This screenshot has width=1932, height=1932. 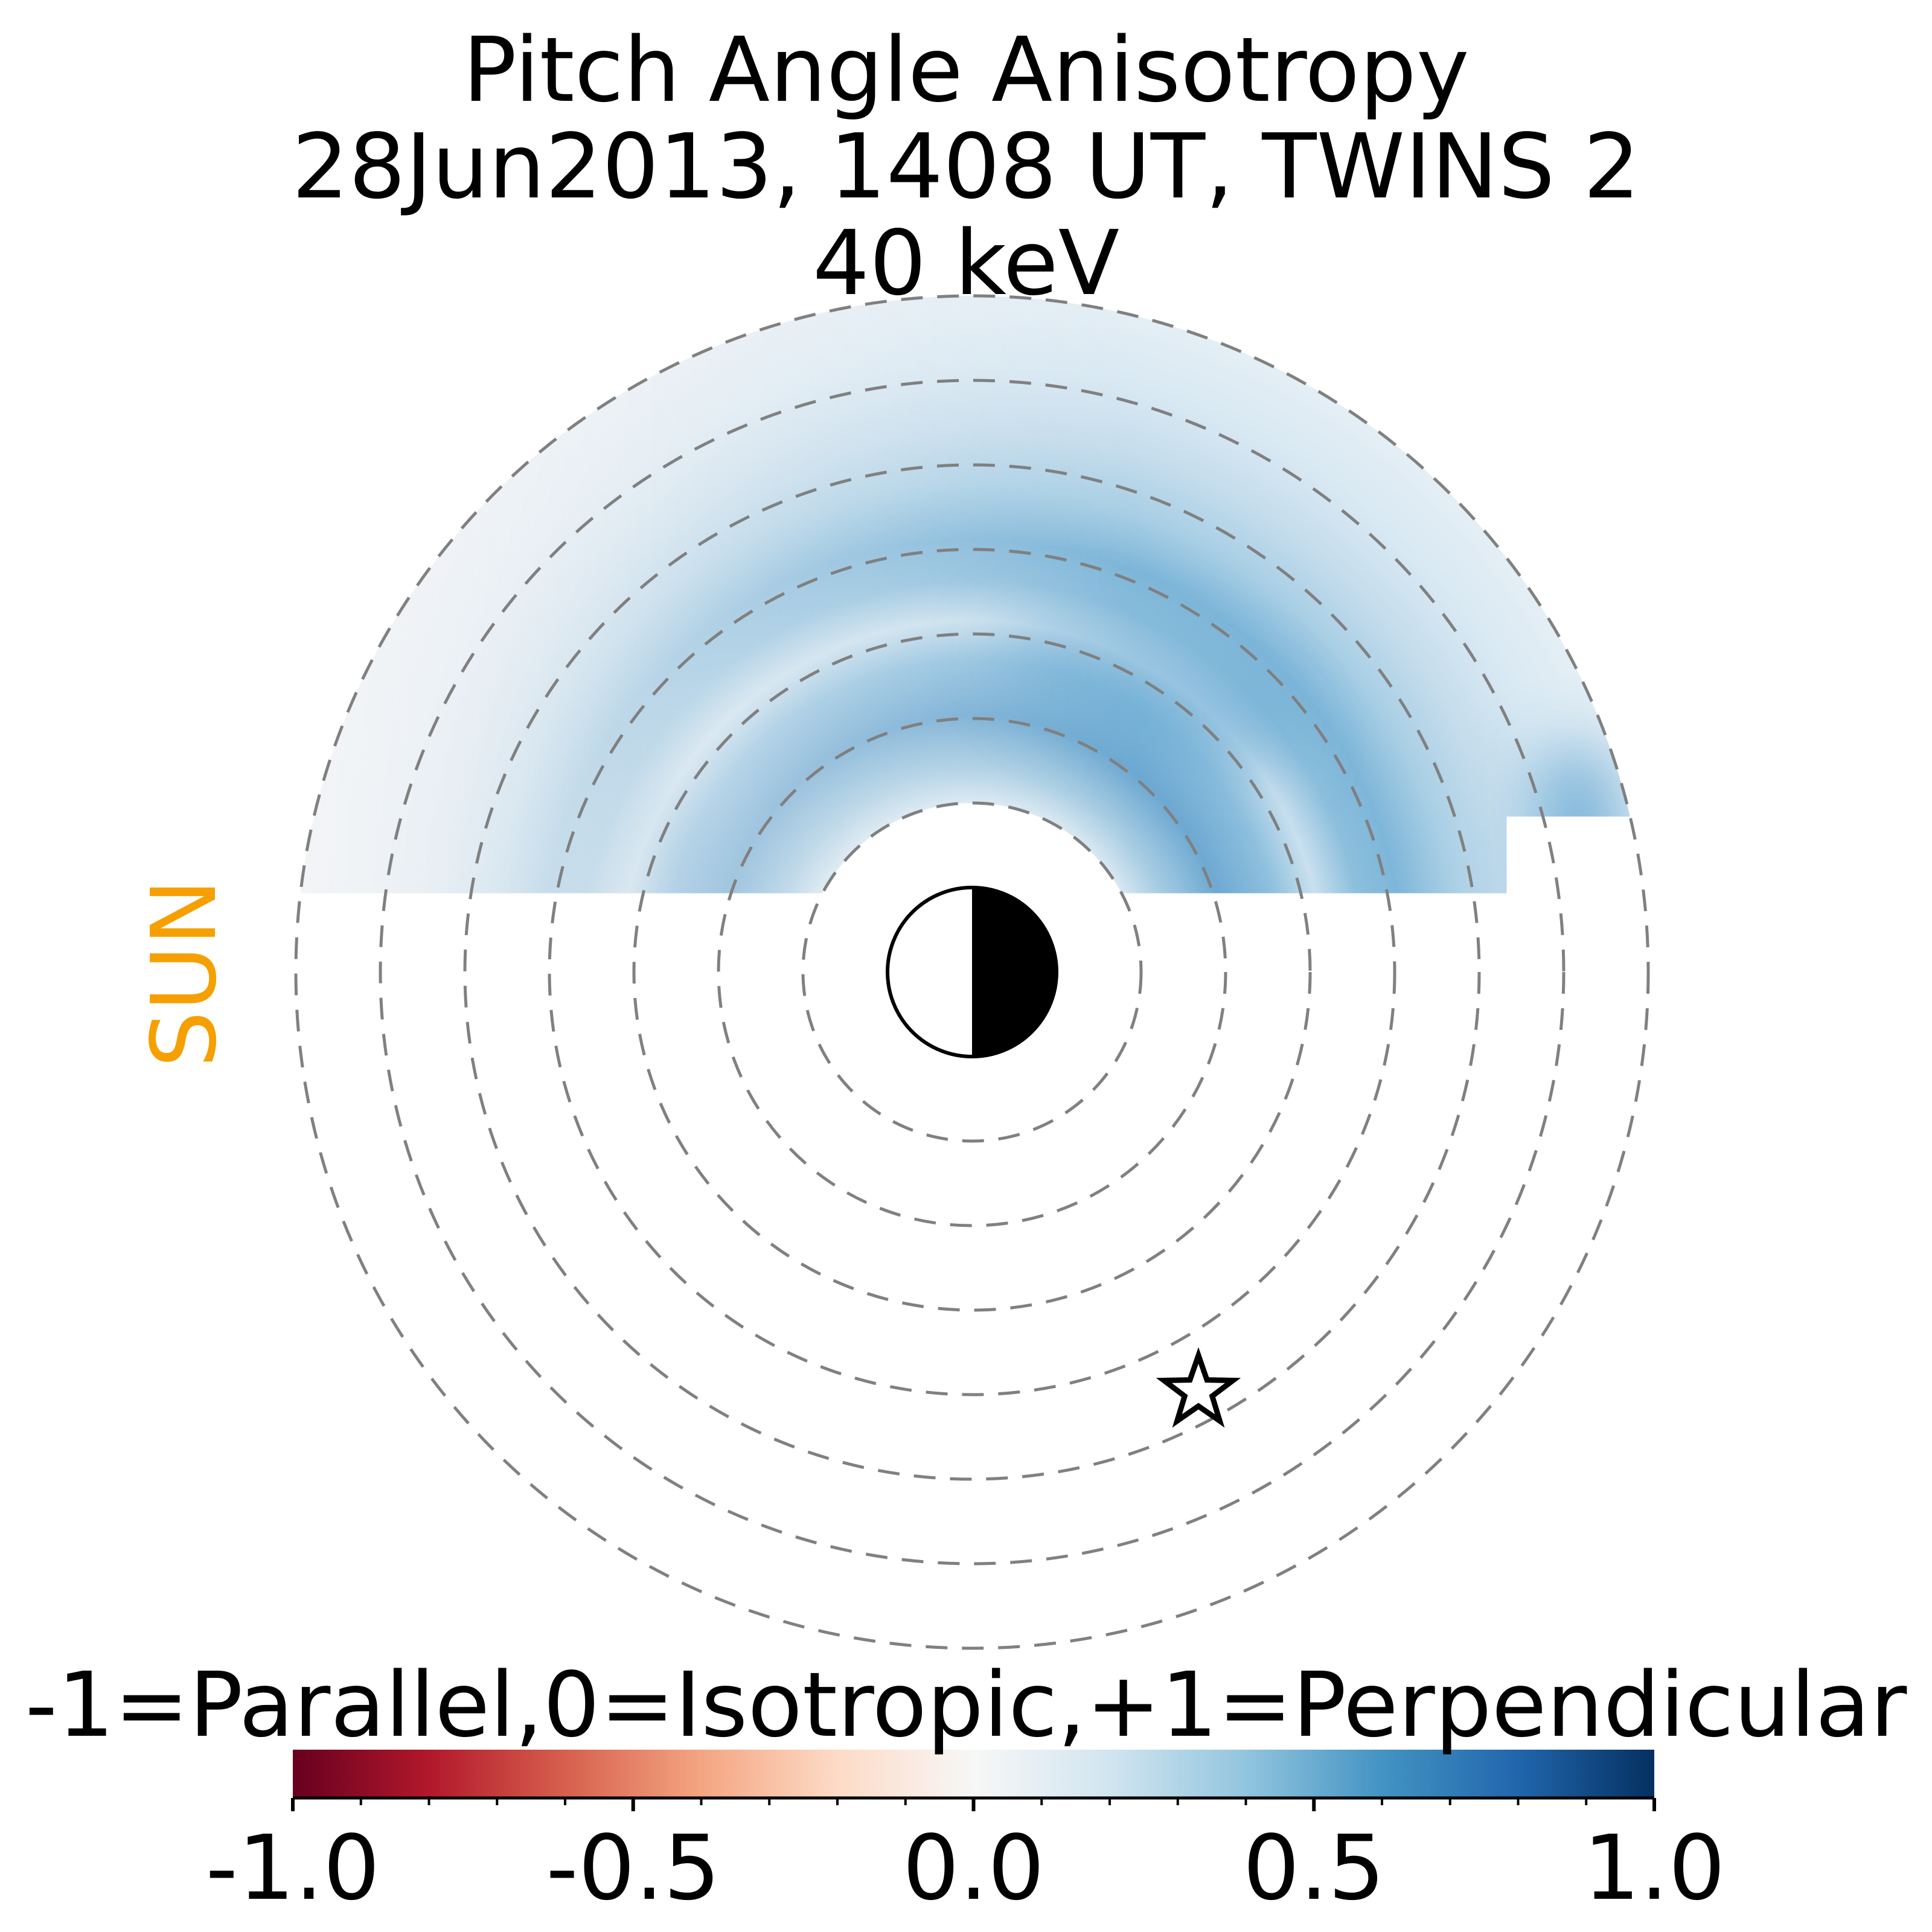 I want to click on colorbar-tick-label: 0.5, so click(x=1314, y=1868).